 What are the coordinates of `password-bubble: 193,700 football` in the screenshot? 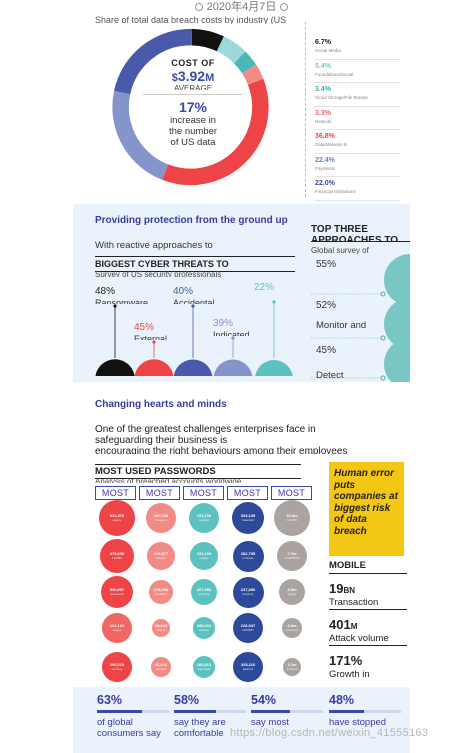 It's located at (204, 518).